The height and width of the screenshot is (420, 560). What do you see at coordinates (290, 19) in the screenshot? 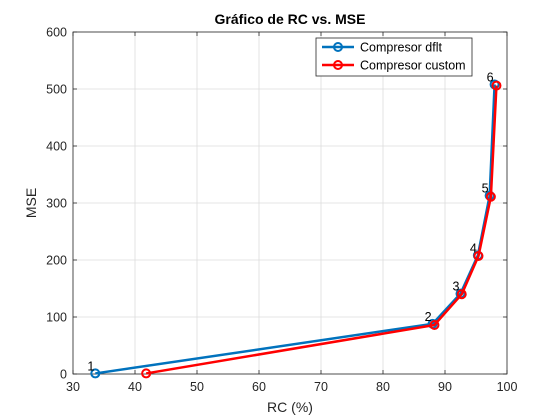
I see `chart-title: Gráfico de RC vs. MSE` at bounding box center [290, 19].